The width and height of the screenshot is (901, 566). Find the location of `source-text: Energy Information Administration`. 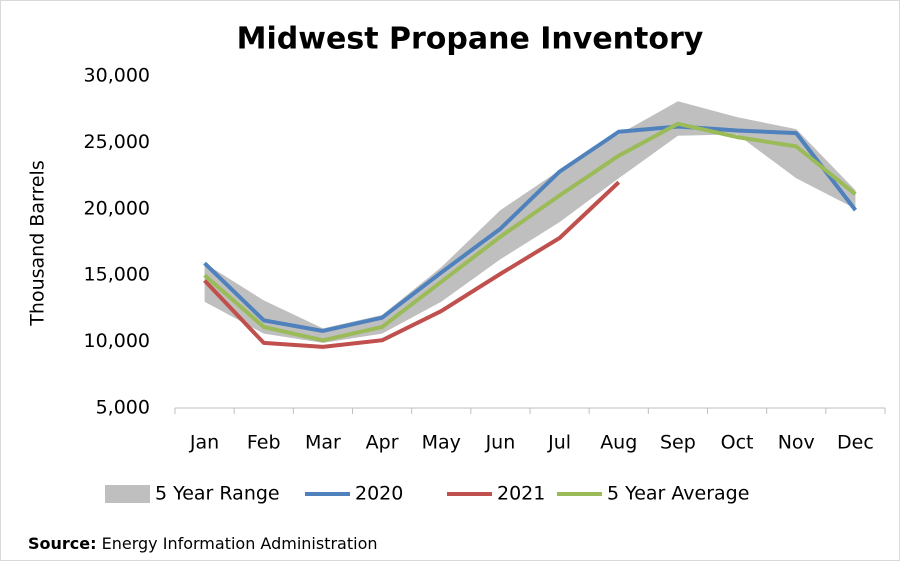

source-text: Energy Information Administration is located at coordinates (240, 543).